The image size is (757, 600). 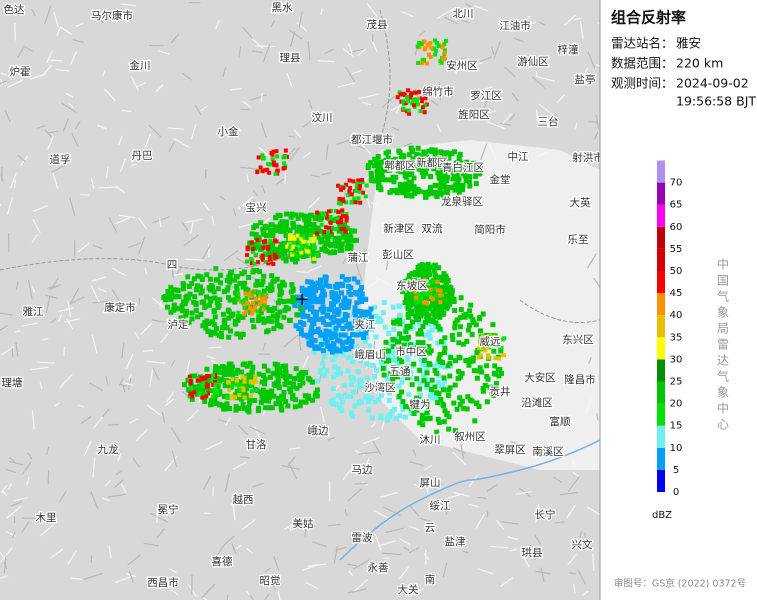 I want to click on place-label: 游仙区, so click(x=533, y=61).